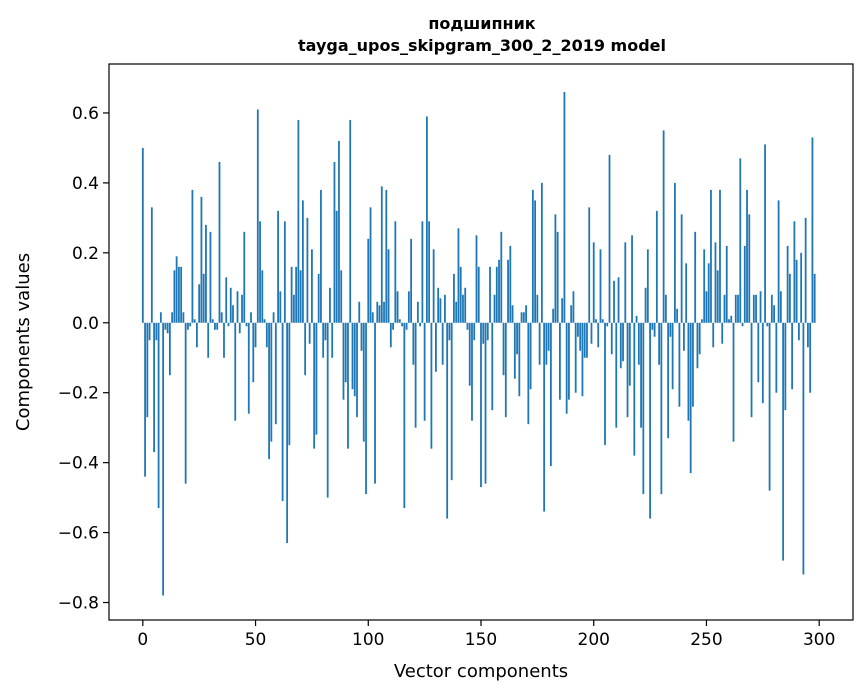 Image resolution: width=867 pixels, height=696 pixels. Describe the element at coordinates (78, 394) in the screenshot. I see `y-tick-label: −0.2` at that location.